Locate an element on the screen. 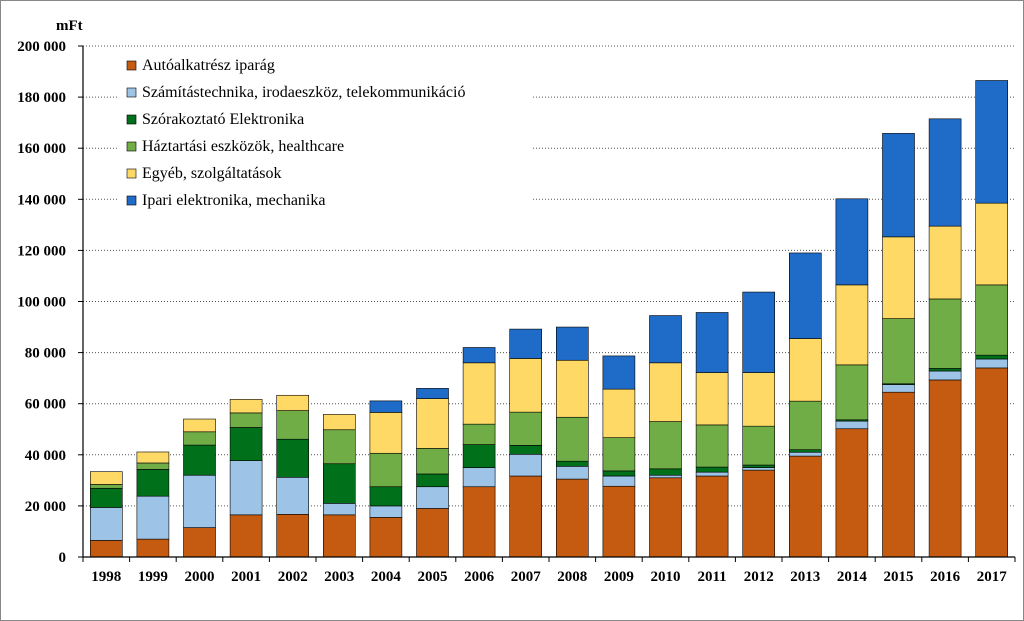 This screenshot has height=621, width=1024. x-tick-label: 2017 is located at coordinates (992, 577).